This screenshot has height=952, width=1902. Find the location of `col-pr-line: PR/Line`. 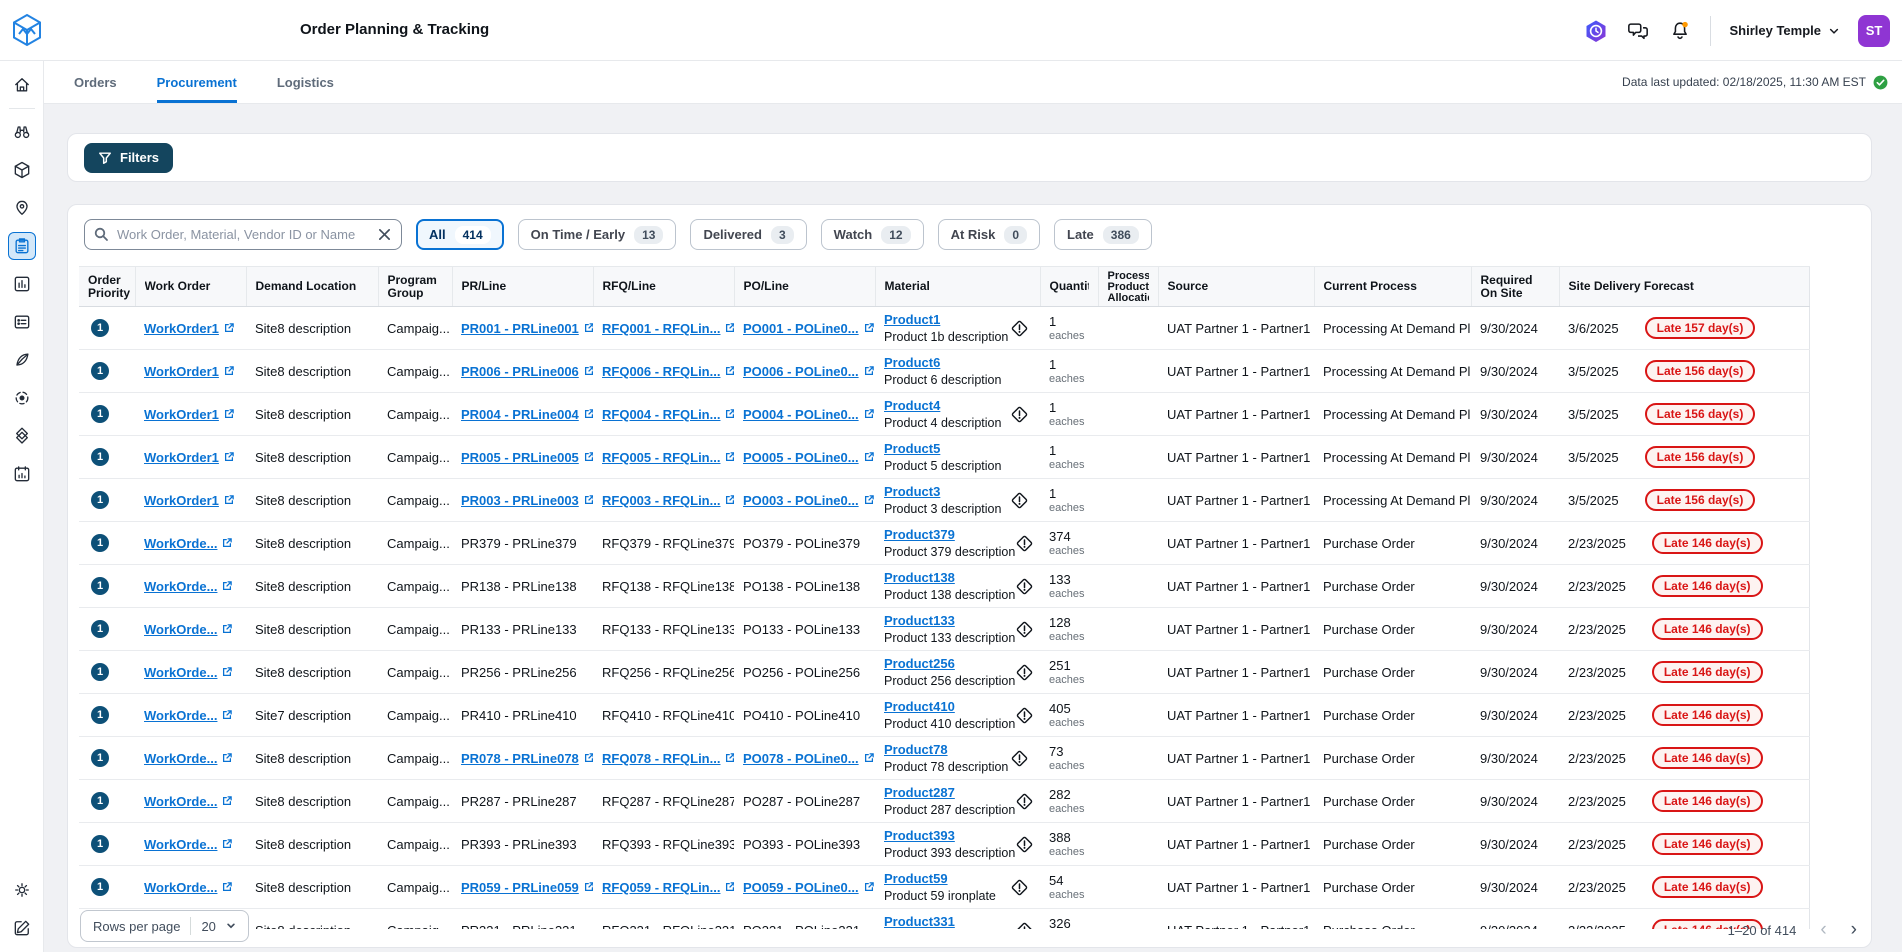

col-pr-line: PR/Line is located at coordinates (522, 286).